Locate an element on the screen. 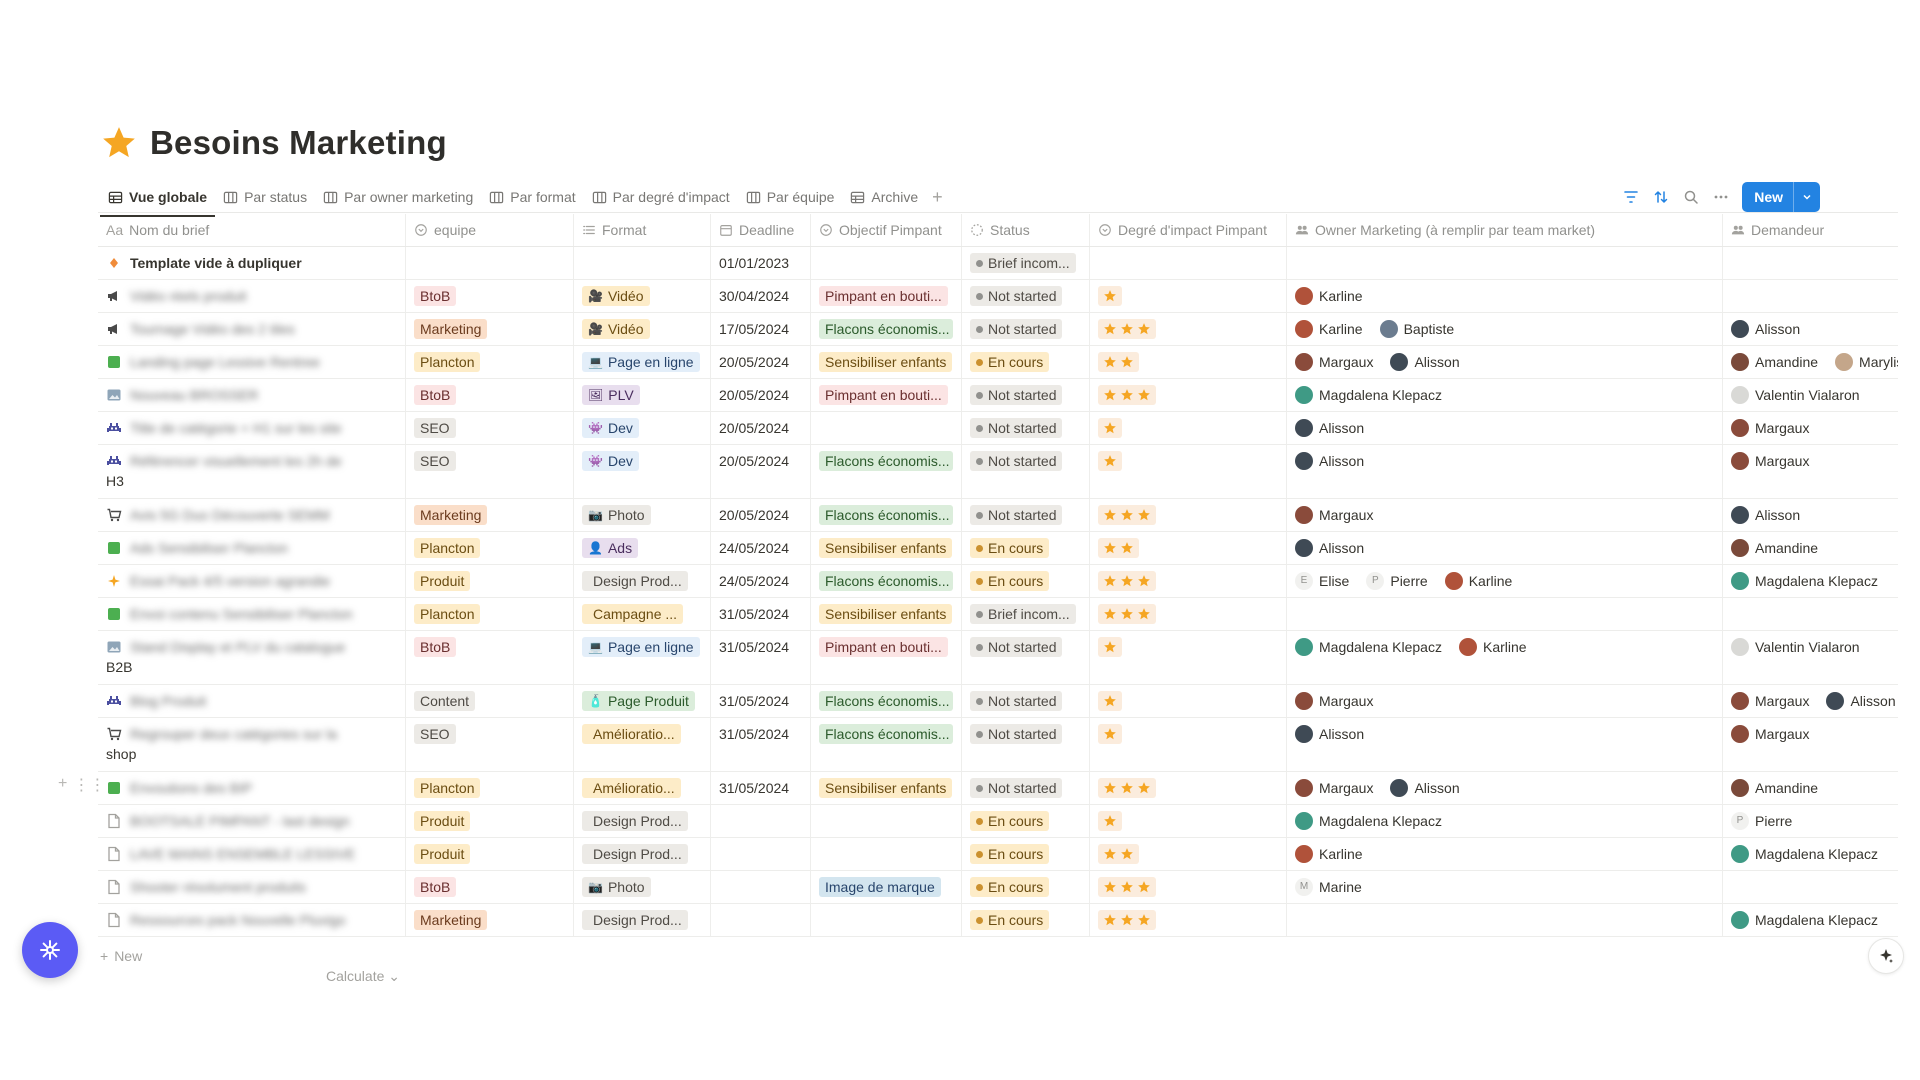  owner-person: E Elise is located at coordinates (1322, 581).